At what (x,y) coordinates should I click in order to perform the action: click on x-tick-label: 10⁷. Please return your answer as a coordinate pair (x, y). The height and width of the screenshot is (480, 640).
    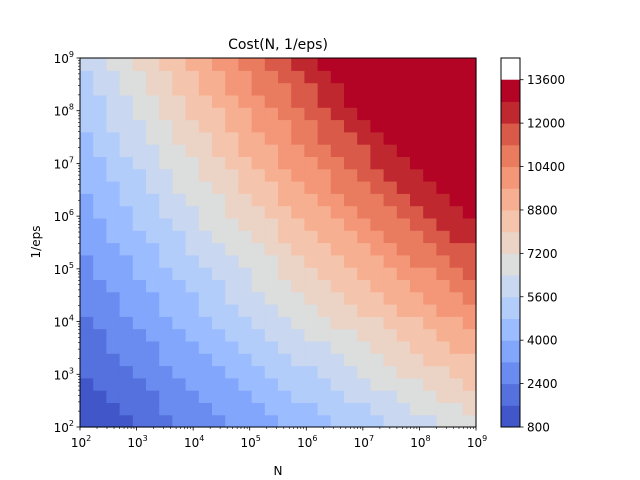
    Looking at the image, I should click on (364, 442).